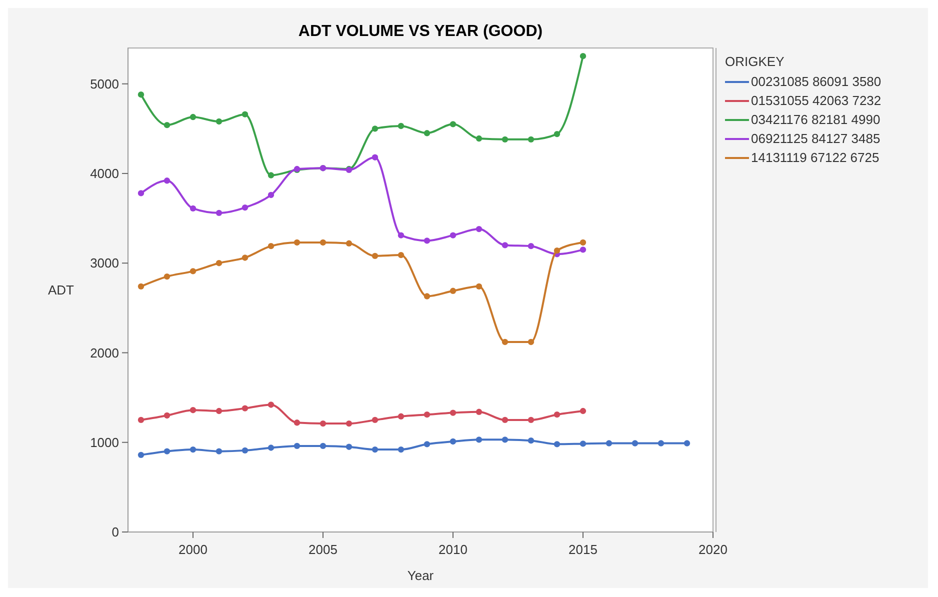 Image resolution: width=938 pixels, height=597 pixels. I want to click on y-axis-title: ADT, so click(61, 290).